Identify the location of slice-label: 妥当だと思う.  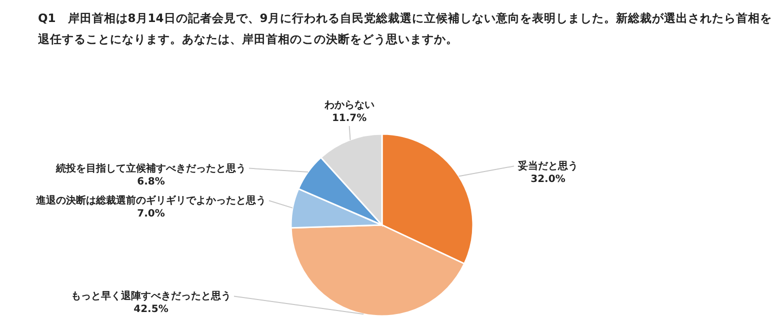
(547, 166).